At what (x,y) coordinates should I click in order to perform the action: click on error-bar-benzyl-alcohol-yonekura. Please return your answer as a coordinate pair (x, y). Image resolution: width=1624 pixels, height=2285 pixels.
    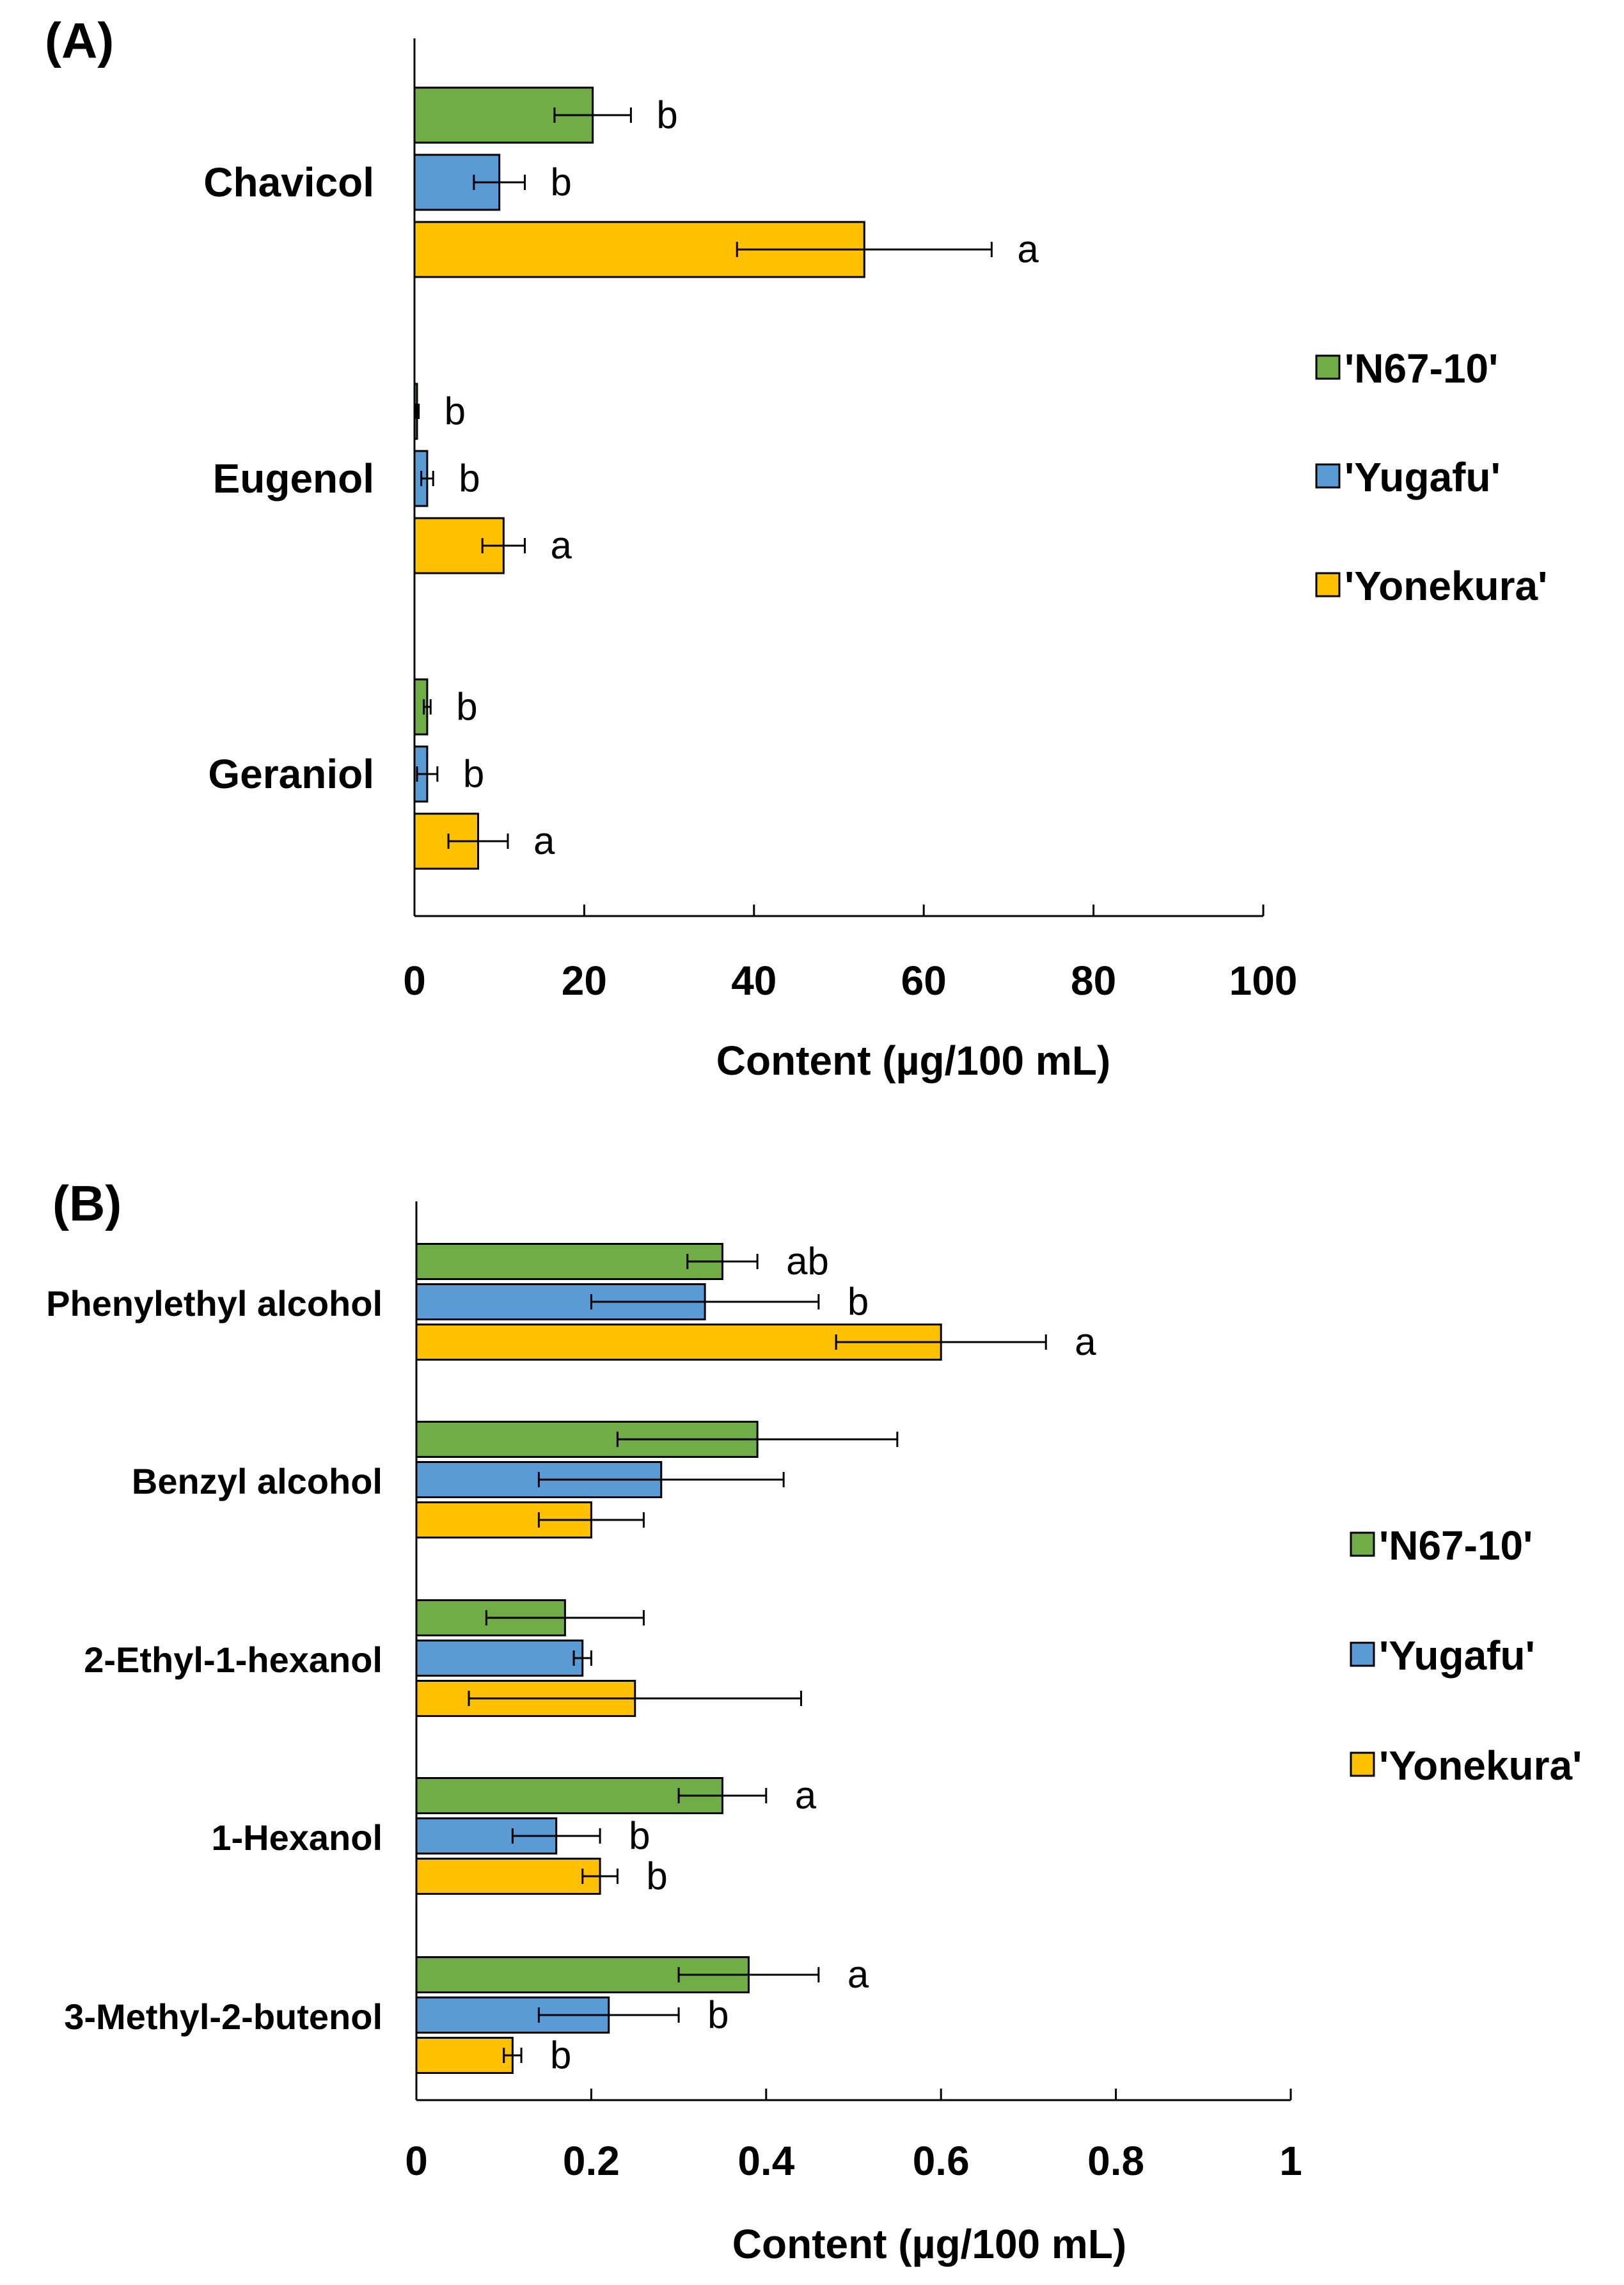
    Looking at the image, I should click on (591, 1520).